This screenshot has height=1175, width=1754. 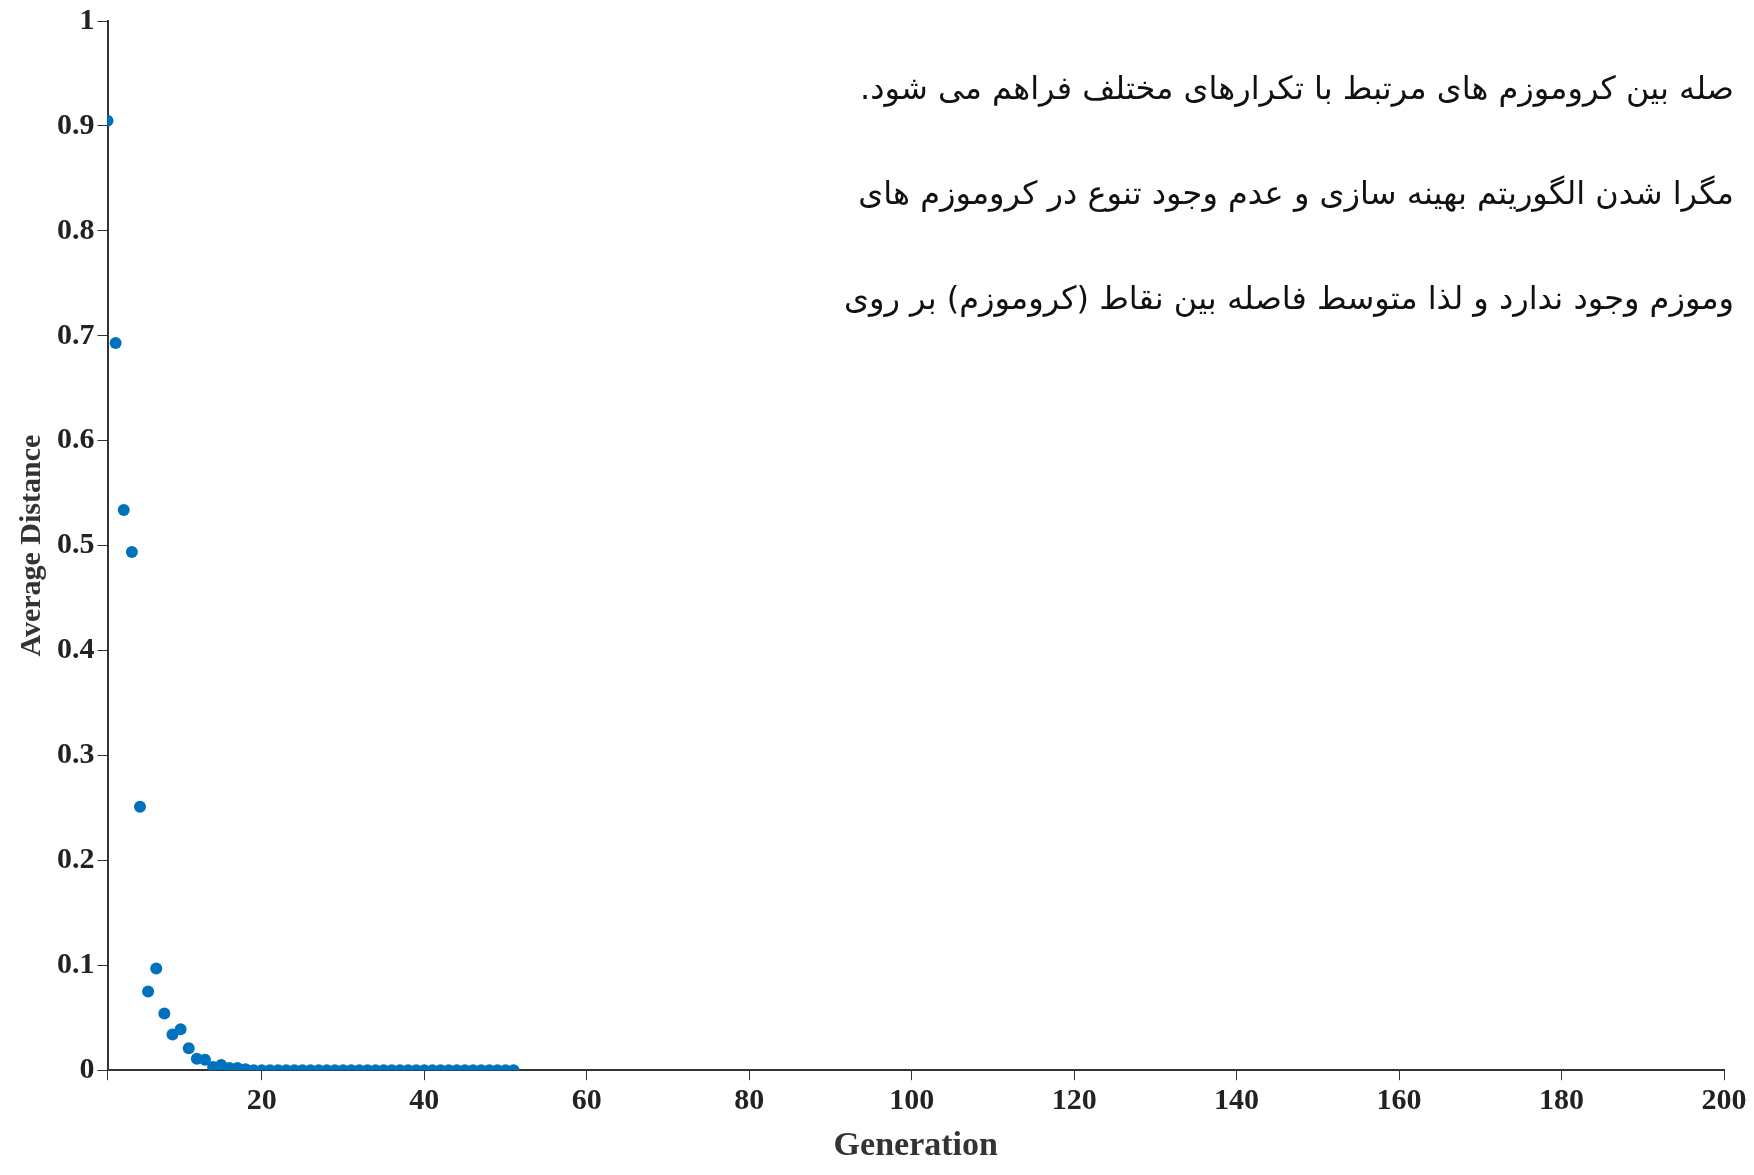 I want to click on y-tick-label: 0.9, so click(x=76, y=123).